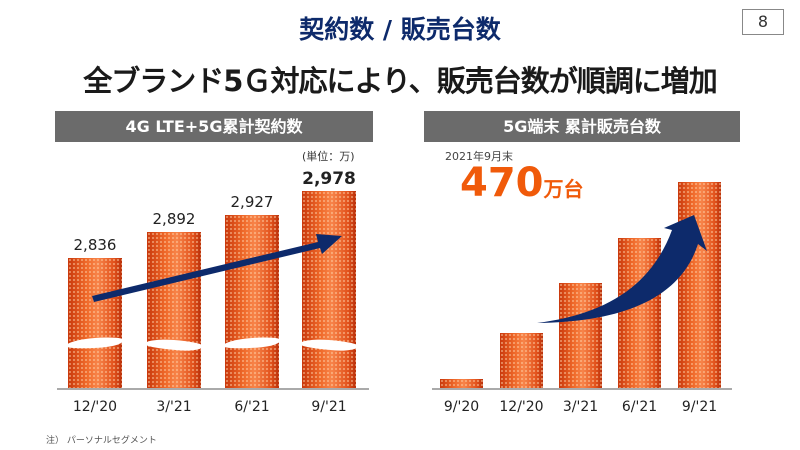 The width and height of the screenshot is (800, 450). Describe the element at coordinates (563, 189) in the screenshot. I see `annotation-unit: 万台` at that location.